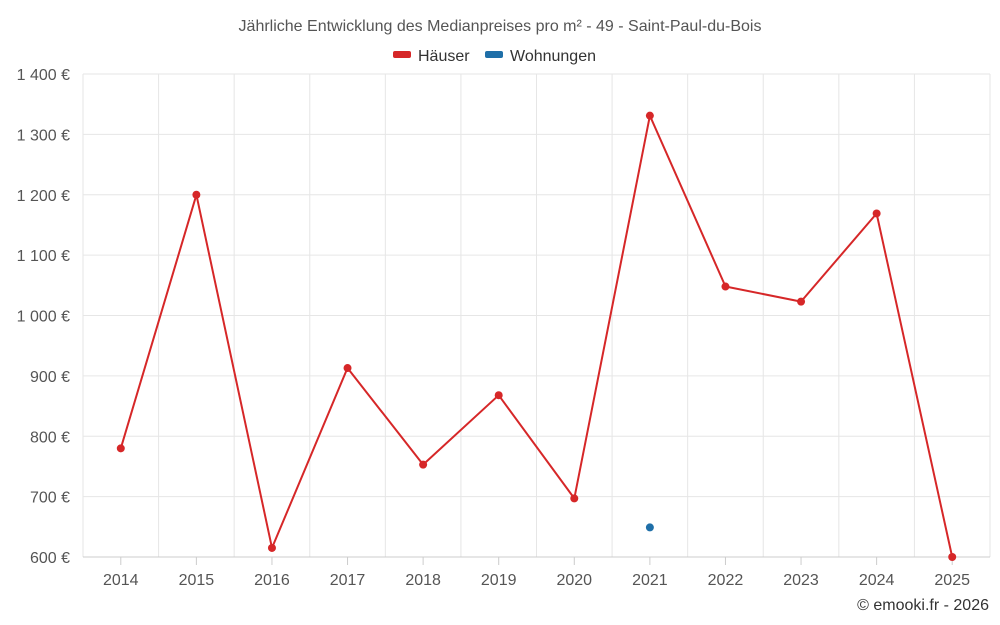 The image size is (1000, 625). I want to click on y-tick-label: 1 300 €, so click(43, 135).